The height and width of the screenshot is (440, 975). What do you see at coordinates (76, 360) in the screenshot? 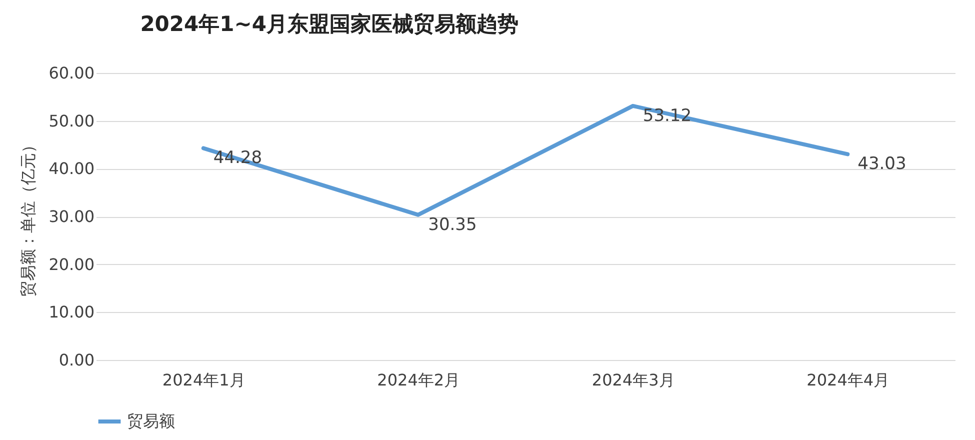
I see `y-tick-label: 0.00` at bounding box center [76, 360].